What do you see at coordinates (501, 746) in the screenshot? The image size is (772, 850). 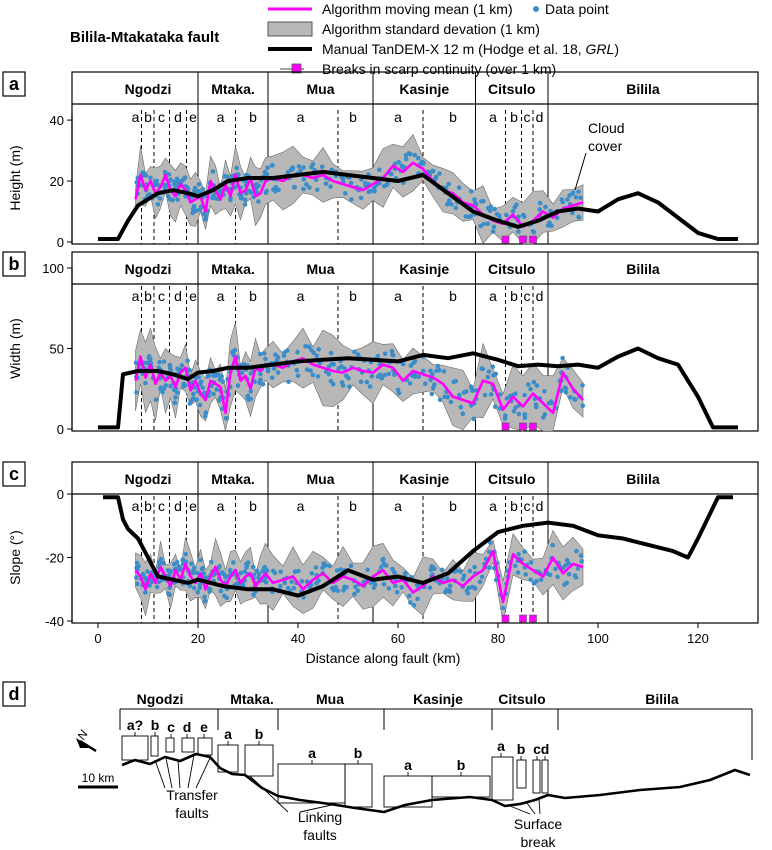 I see `schematic-subsegment-label: a` at bounding box center [501, 746].